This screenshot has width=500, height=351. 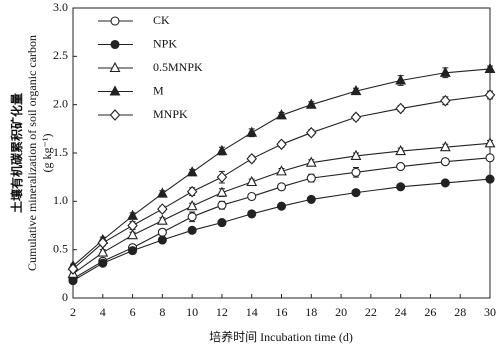 I want to click on legend-label: 0.5MNPK, so click(x=178, y=67).